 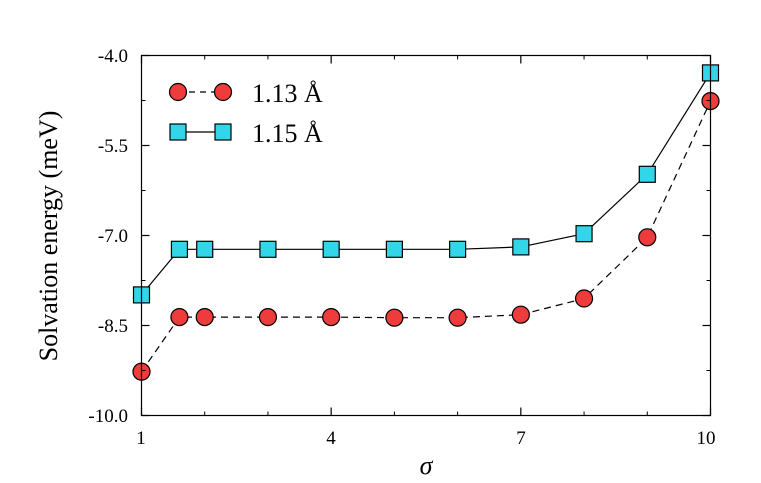 What do you see at coordinates (113, 326) in the screenshot?
I see `y-tick-label-3: -8.5` at bounding box center [113, 326].